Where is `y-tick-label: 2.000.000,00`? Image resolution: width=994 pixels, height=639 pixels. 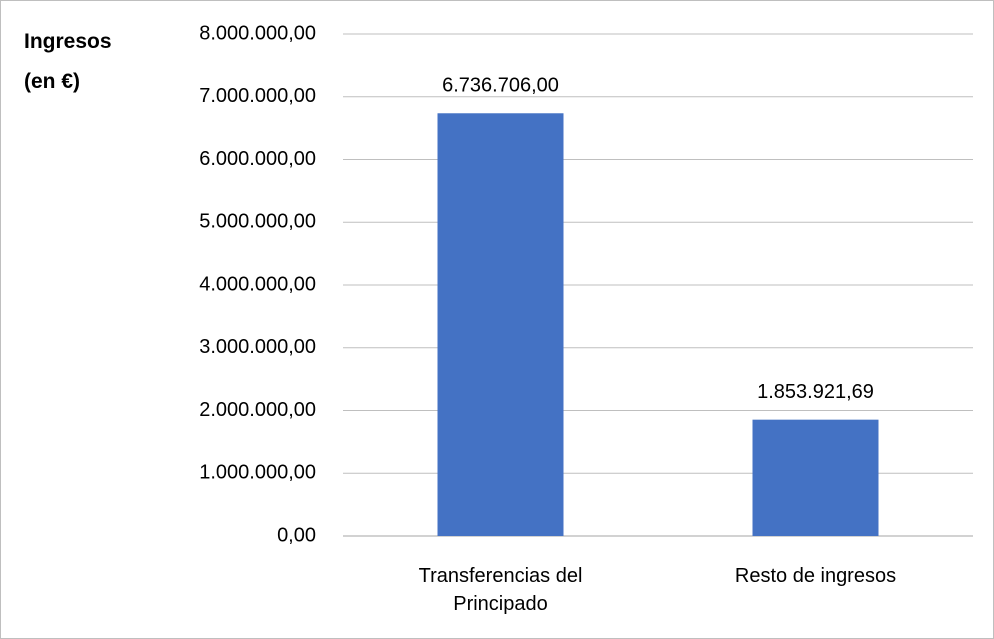
y-tick-label: 2.000.000,00 is located at coordinates (257, 410).